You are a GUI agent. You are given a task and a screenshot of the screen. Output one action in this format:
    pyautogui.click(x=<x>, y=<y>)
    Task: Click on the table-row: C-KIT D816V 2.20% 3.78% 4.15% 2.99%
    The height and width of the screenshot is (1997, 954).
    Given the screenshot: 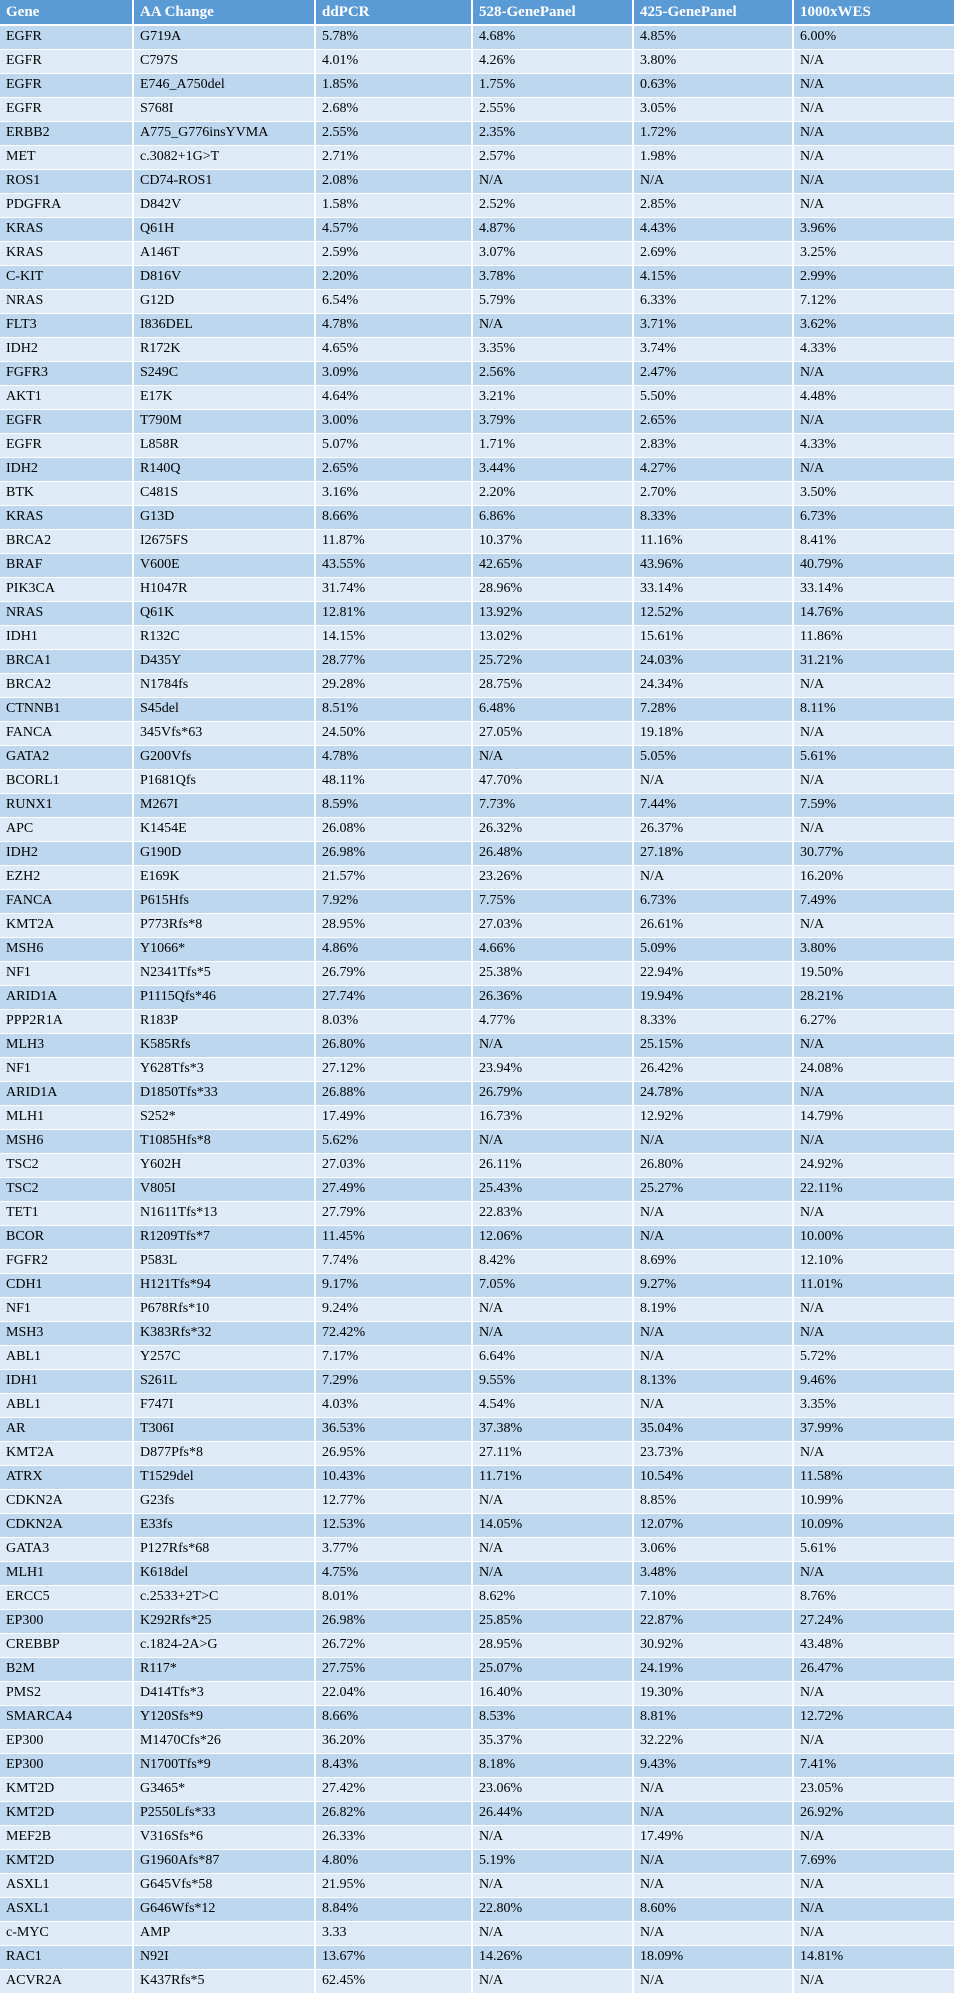 What is the action you would take?
    pyautogui.click(x=477, y=277)
    